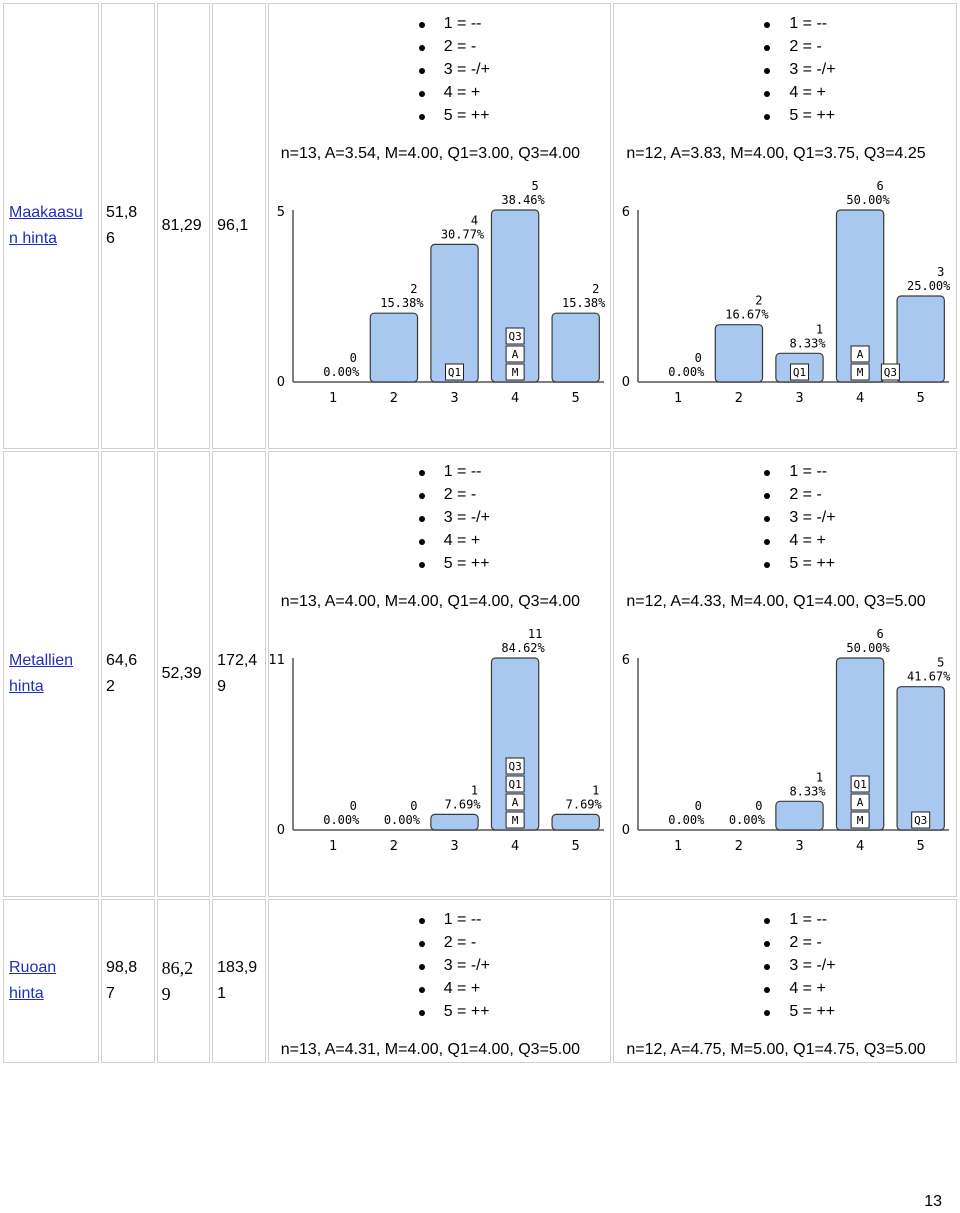  Describe the element at coordinates (860, 398) in the screenshot. I see `x-tick-label: 4` at that location.